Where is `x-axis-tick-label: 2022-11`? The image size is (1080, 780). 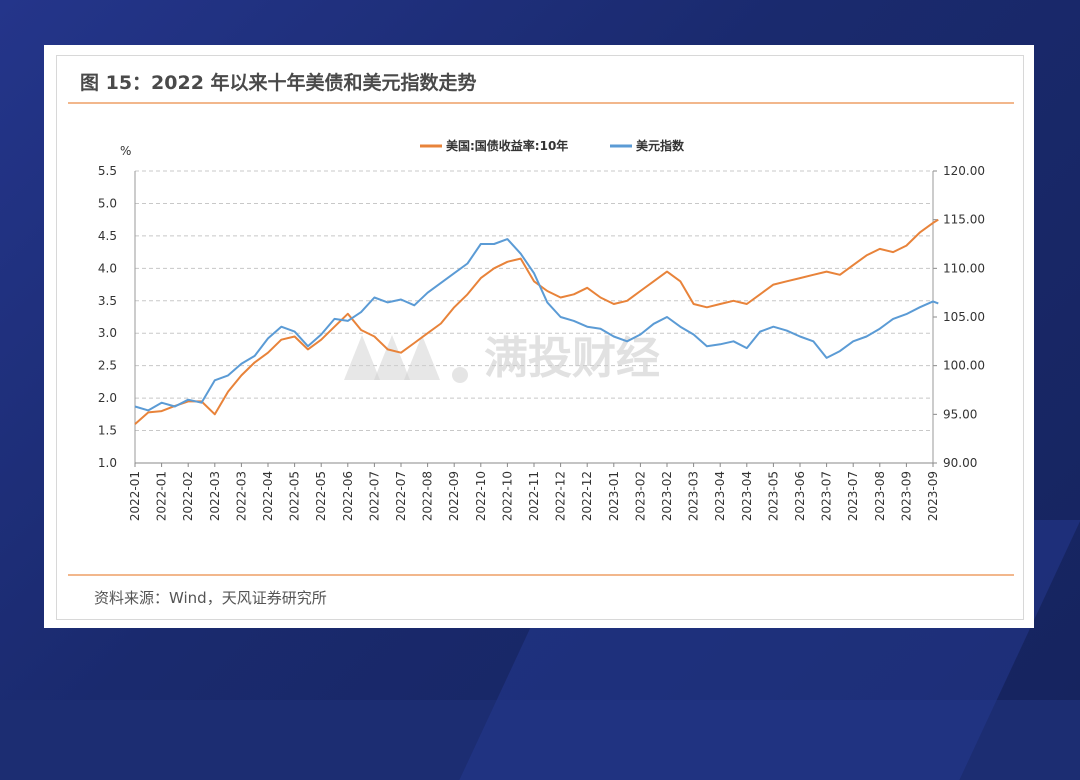
x-axis-tick-label: 2022-11 is located at coordinates (534, 496).